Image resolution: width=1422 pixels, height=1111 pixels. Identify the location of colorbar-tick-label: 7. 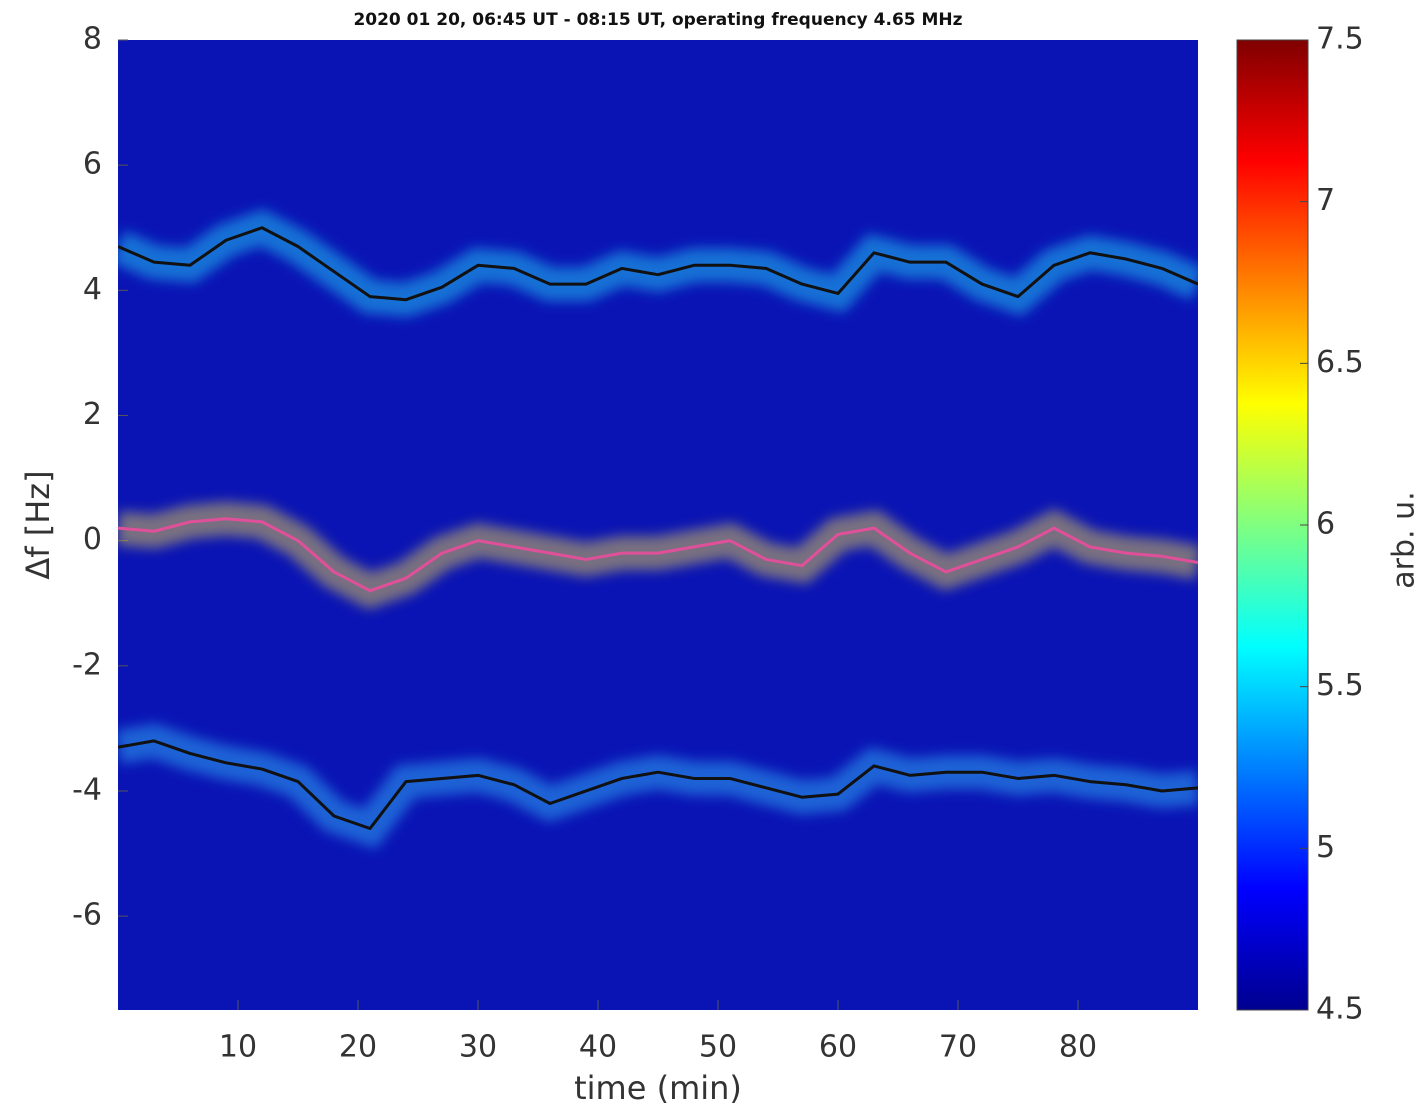
(1325, 200).